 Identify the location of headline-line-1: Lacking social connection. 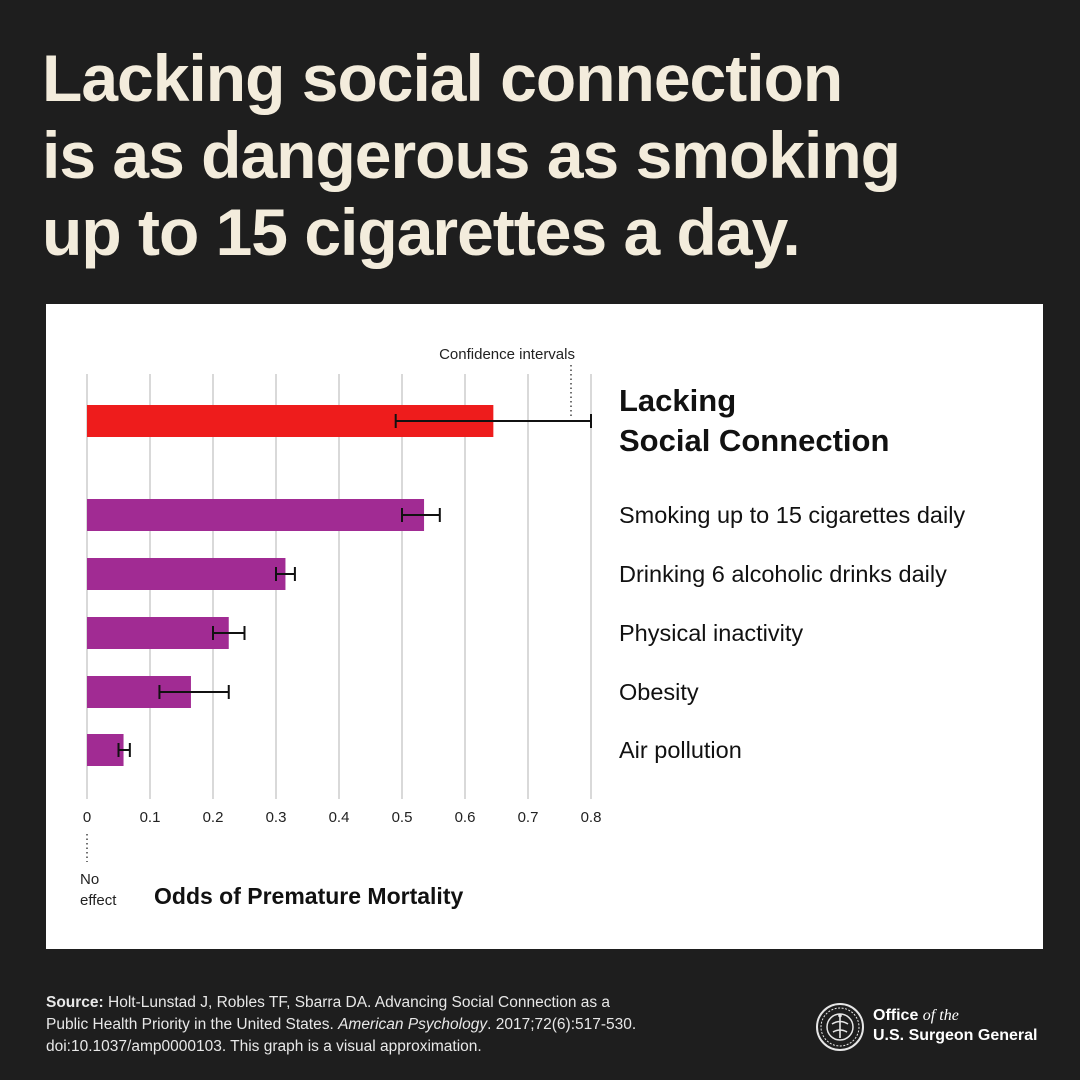
(442, 78).